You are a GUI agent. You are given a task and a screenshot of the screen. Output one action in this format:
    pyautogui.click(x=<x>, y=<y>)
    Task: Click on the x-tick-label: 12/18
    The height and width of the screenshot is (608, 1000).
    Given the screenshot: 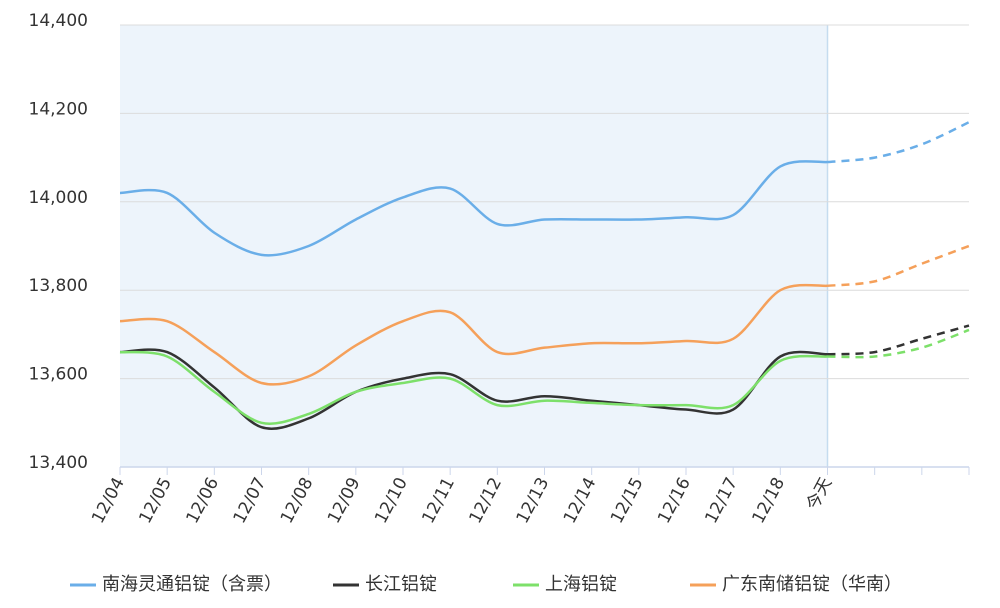 What is the action you would take?
    pyautogui.click(x=768, y=500)
    